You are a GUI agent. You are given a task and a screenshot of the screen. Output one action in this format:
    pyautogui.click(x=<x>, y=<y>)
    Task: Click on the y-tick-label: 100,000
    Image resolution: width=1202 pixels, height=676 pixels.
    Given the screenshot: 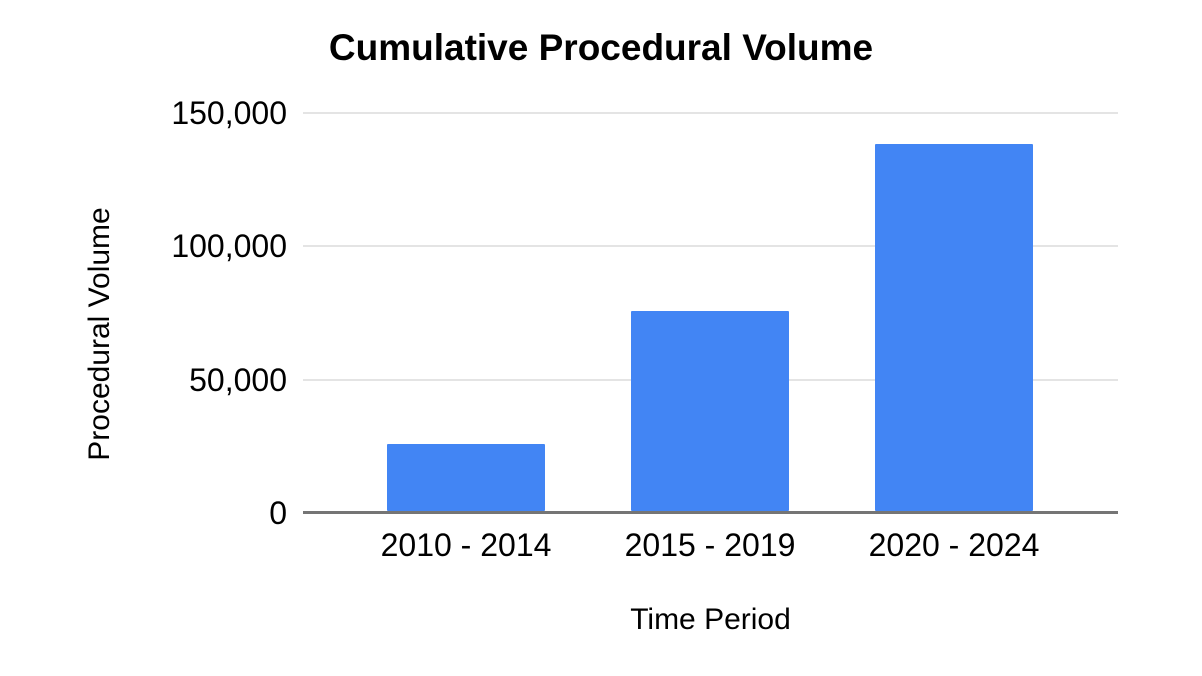 What is the action you would take?
    pyautogui.click(x=229, y=246)
    